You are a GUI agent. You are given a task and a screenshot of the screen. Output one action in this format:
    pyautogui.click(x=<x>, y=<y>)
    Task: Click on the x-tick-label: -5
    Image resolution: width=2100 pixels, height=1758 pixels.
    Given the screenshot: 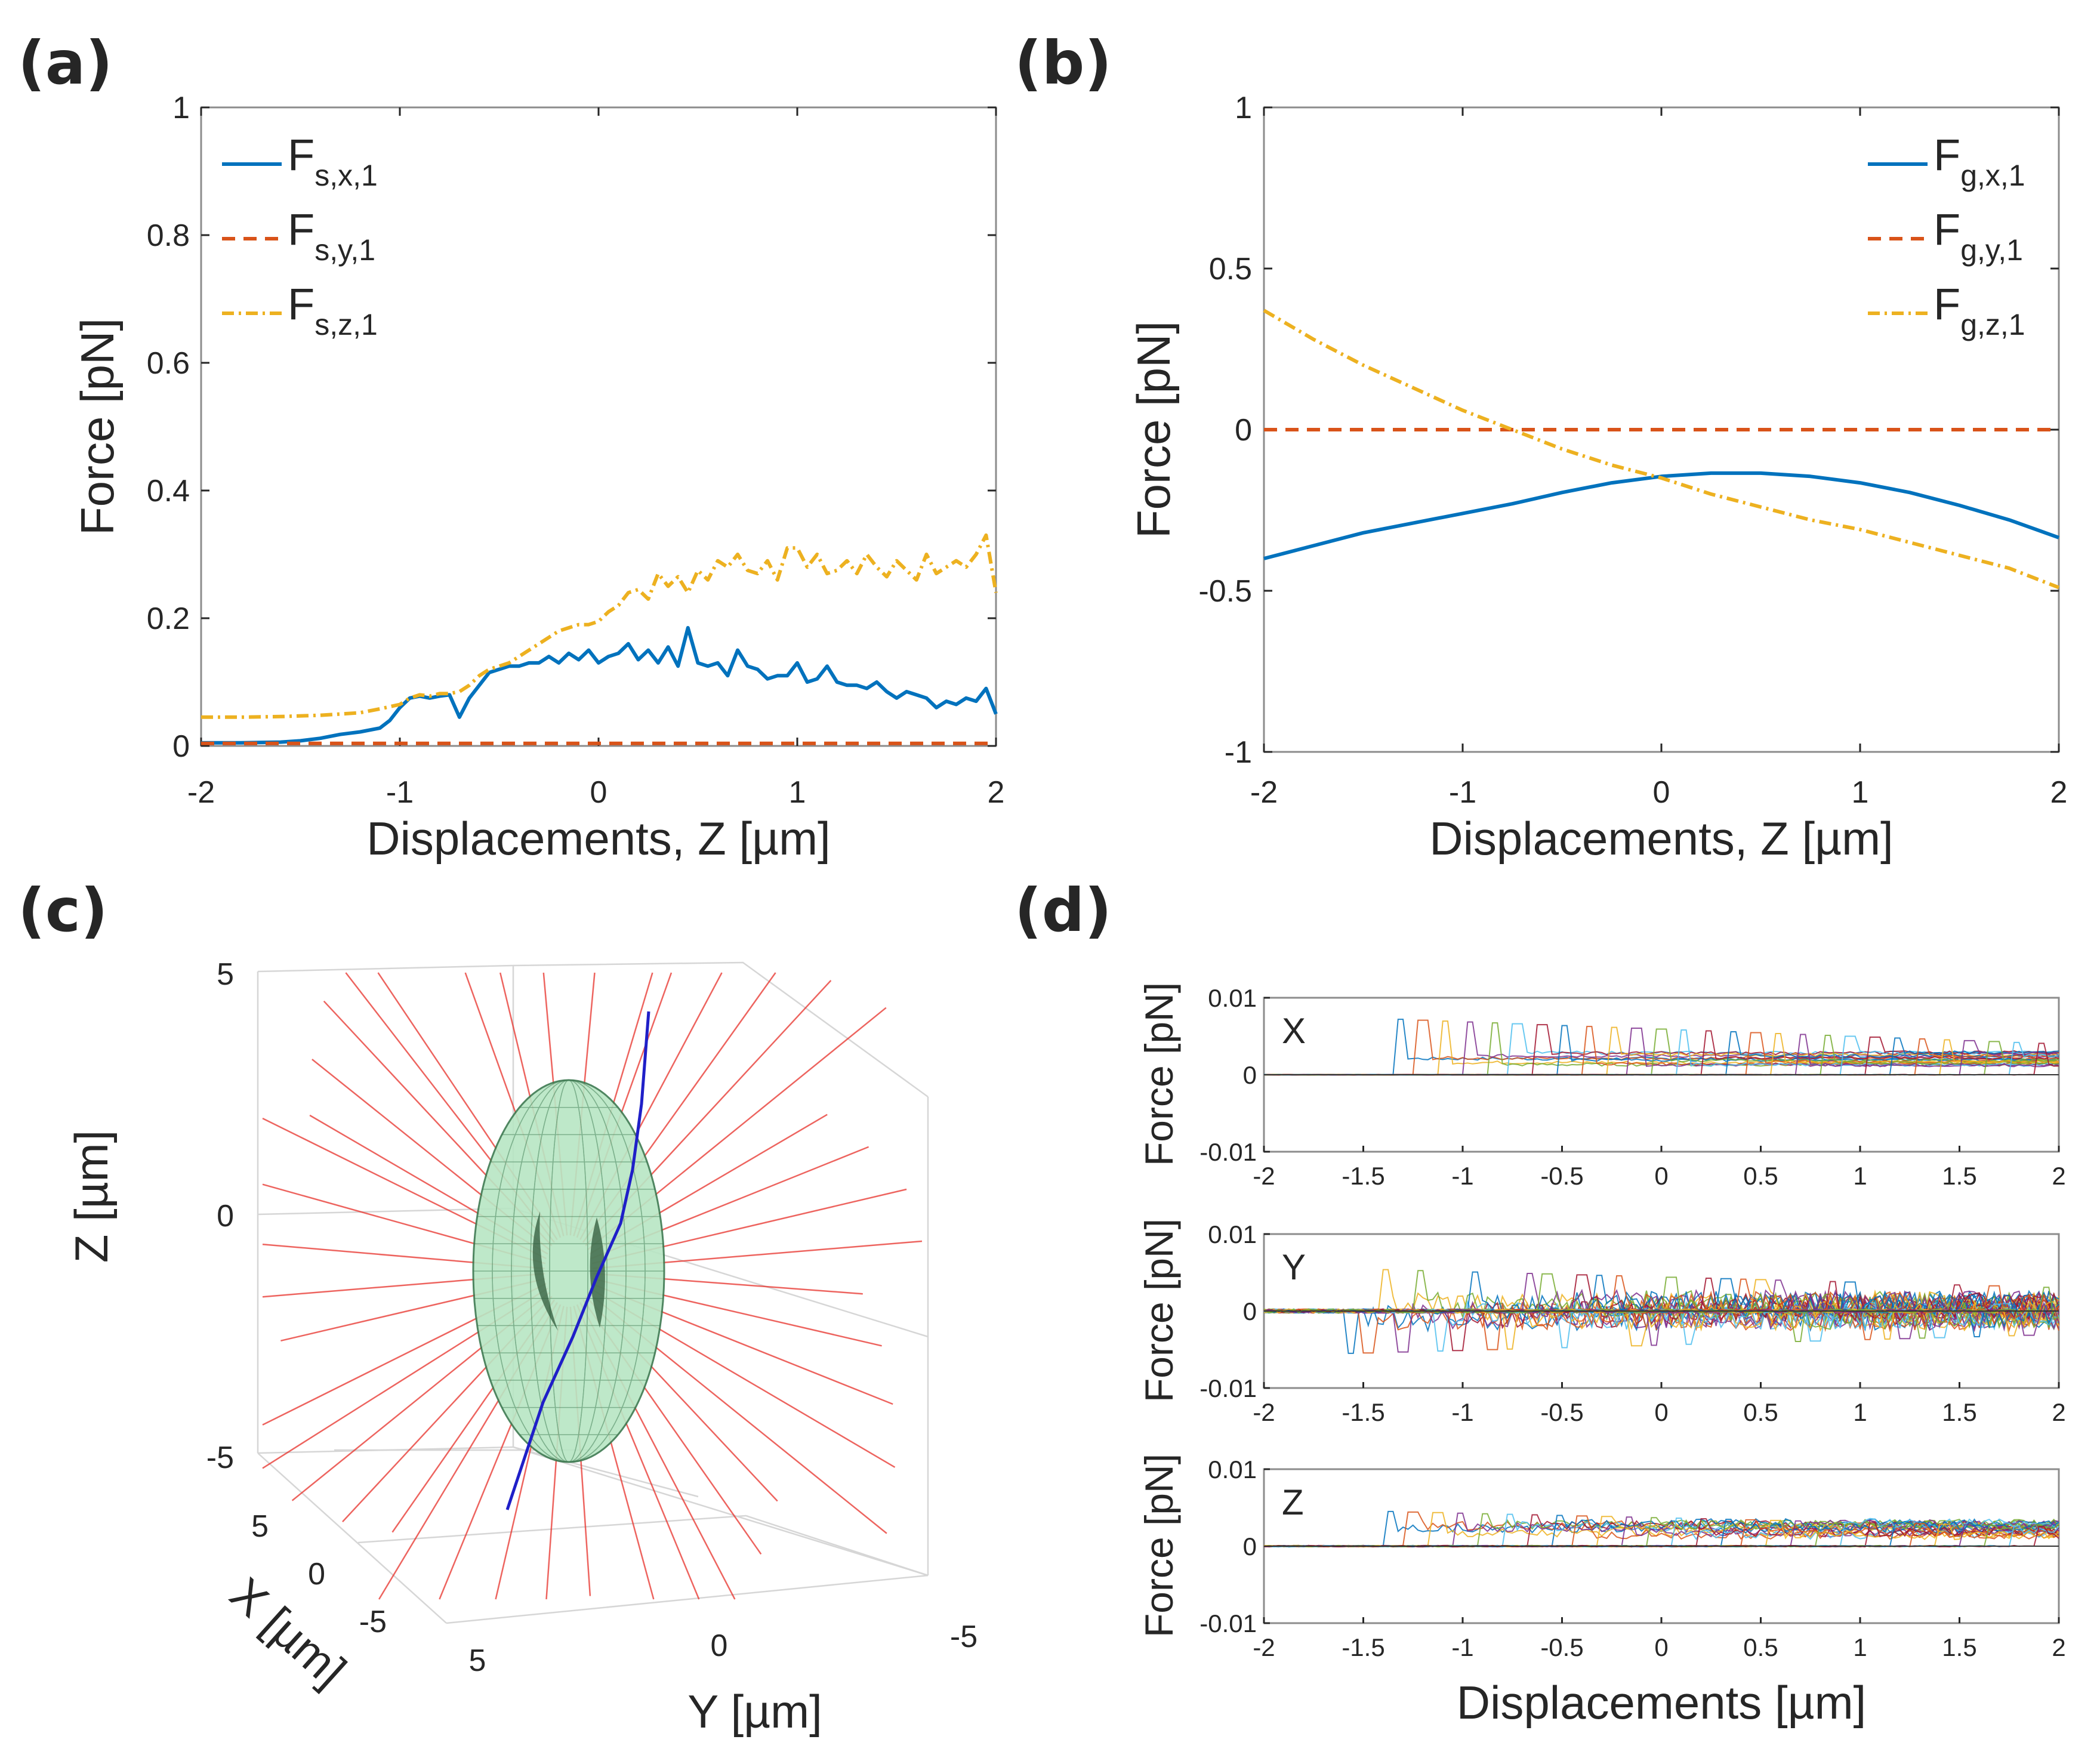 What is the action you would take?
    pyautogui.click(x=373, y=1622)
    